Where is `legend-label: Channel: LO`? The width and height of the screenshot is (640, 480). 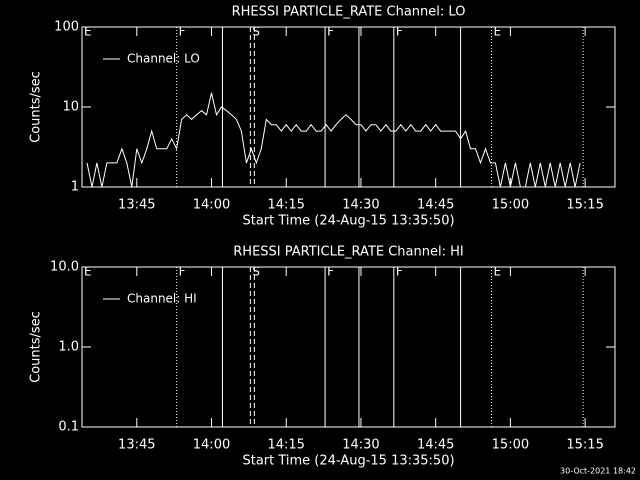
legend-label: Channel: LO is located at coordinates (163, 59).